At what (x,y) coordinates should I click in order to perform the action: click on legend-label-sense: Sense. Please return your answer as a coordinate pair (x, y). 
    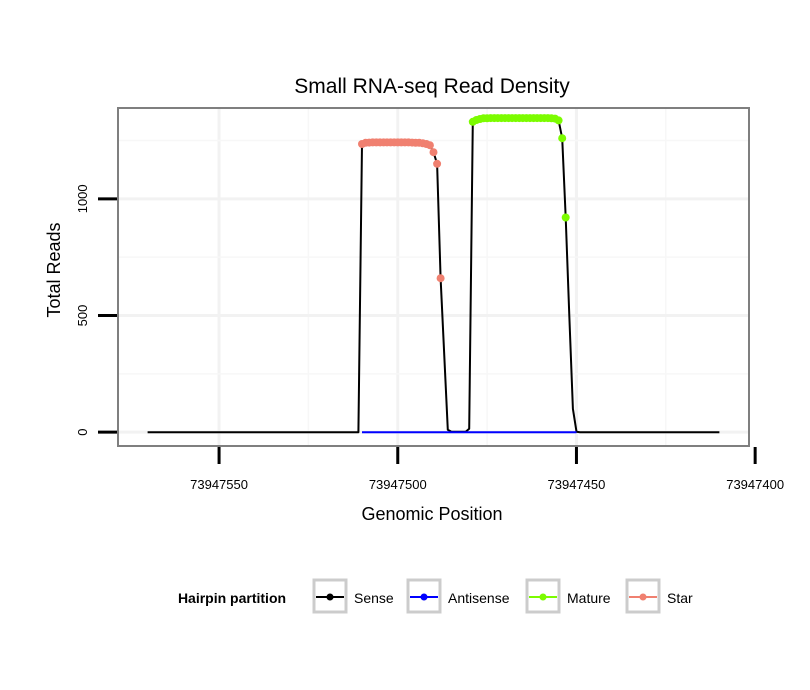
    Looking at the image, I should click on (374, 598).